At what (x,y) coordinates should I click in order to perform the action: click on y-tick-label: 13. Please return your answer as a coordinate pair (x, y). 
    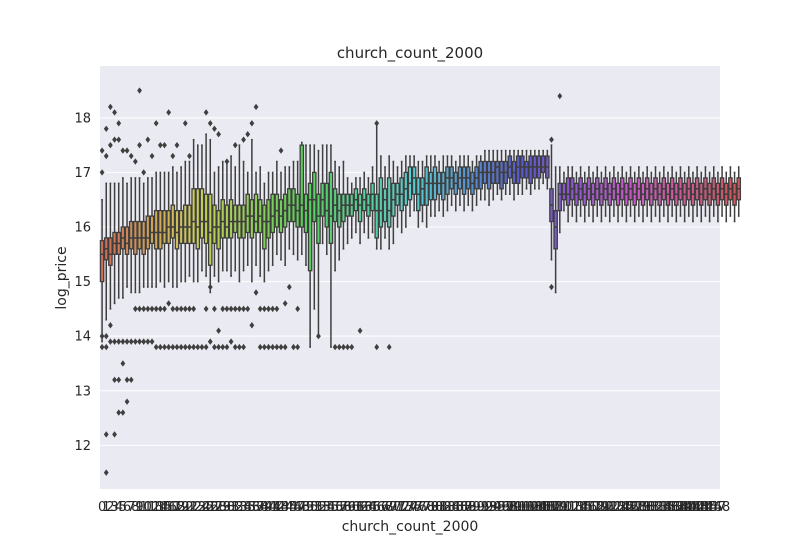
    Looking at the image, I should click on (82, 391).